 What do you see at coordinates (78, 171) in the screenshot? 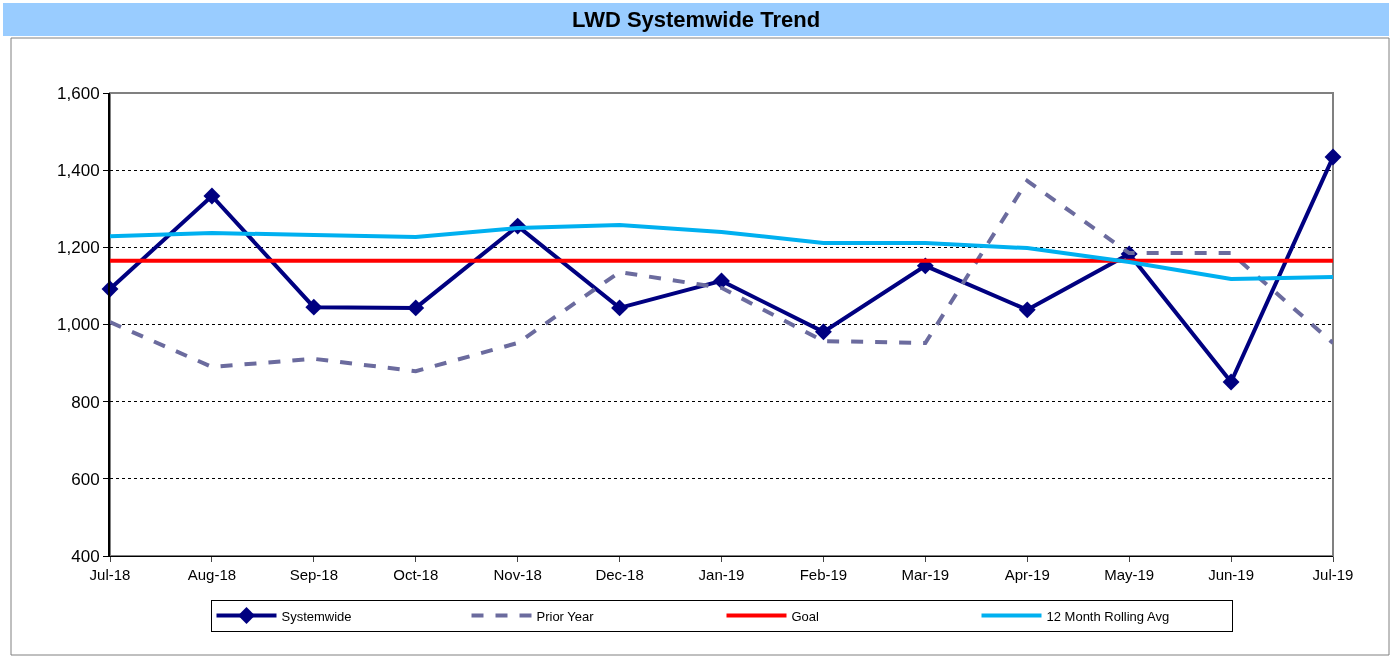
I see `y-tick-label: 1,400` at bounding box center [78, 171].